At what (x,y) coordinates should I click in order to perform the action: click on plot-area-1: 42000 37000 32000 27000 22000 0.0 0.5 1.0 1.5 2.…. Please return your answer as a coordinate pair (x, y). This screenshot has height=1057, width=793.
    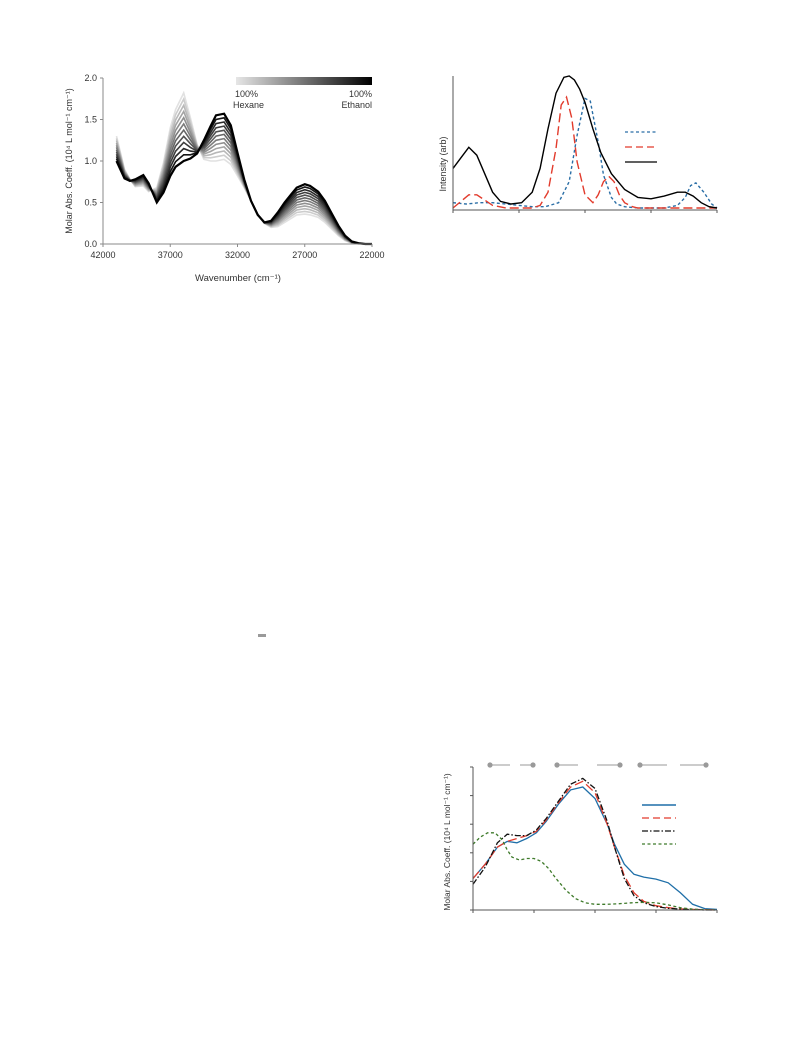
    Looking at the image, I should click on (234, 166).